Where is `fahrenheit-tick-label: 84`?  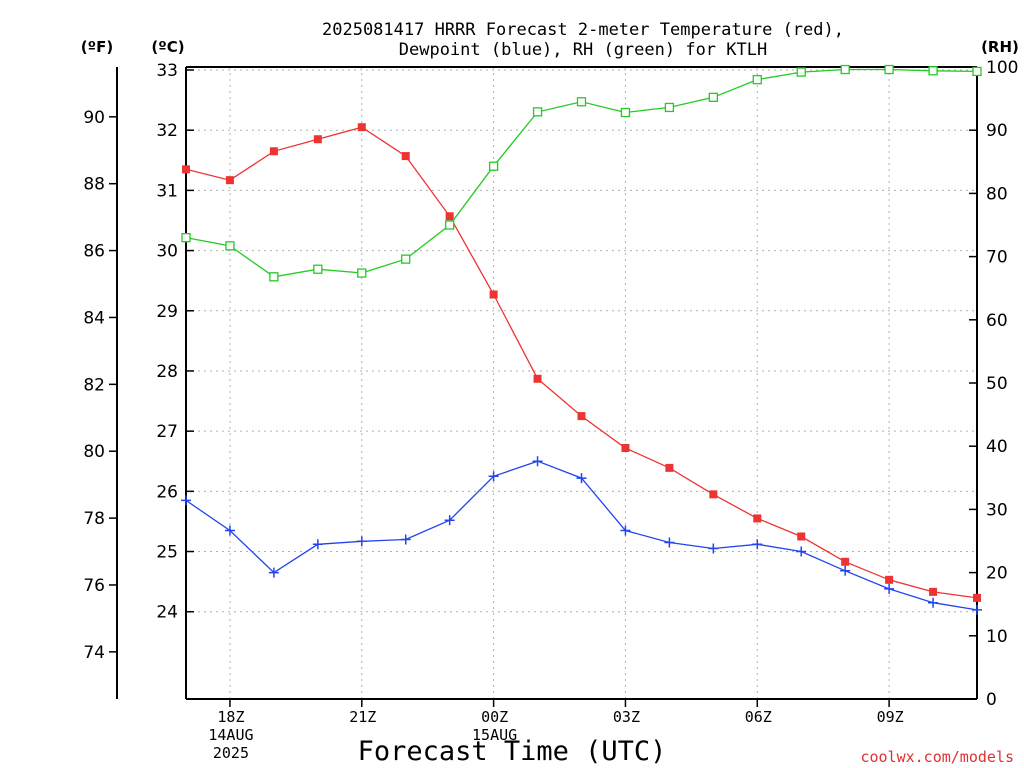 fahrenheit-tick-label: 84 is located at coordinates (94, 318).